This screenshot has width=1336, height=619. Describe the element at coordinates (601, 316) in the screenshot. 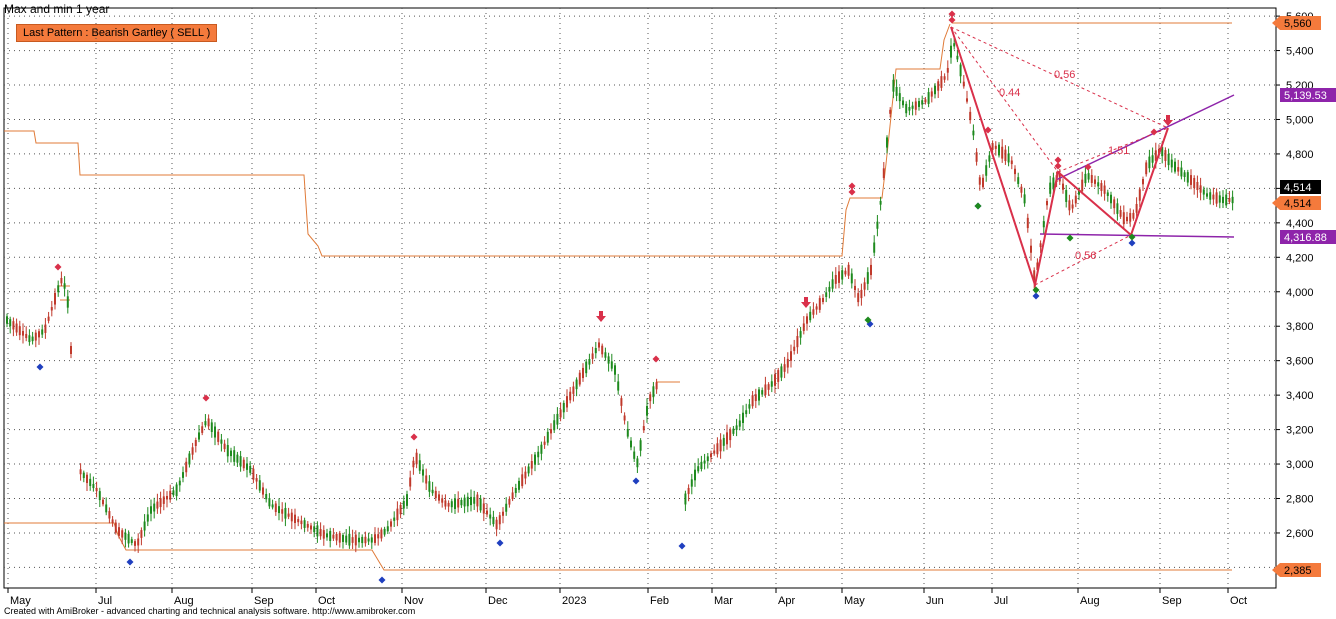

I see `sell-arrow` at that location.